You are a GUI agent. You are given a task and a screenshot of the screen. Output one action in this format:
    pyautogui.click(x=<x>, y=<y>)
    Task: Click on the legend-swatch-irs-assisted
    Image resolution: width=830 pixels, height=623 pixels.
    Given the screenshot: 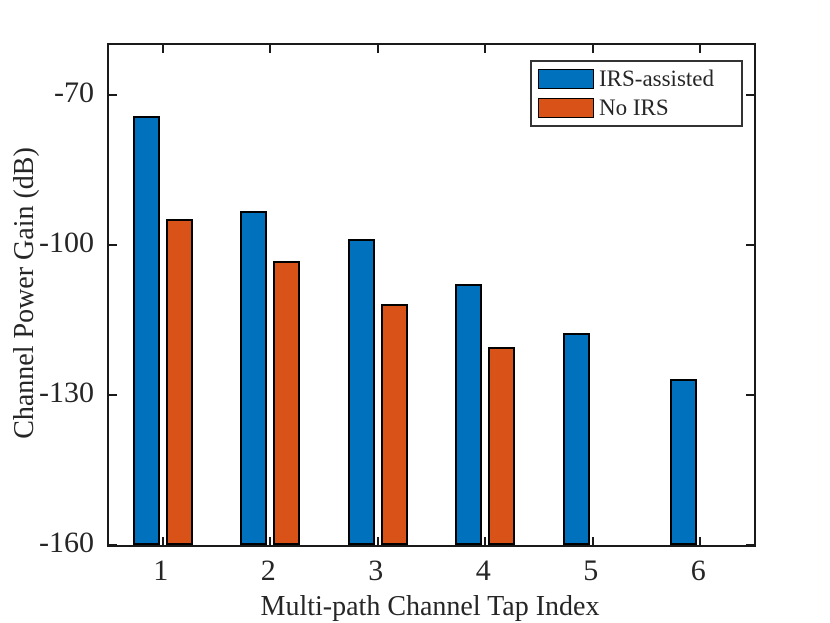 What is the action you would take?
    pyautogui.click(x=566, y=79)
    